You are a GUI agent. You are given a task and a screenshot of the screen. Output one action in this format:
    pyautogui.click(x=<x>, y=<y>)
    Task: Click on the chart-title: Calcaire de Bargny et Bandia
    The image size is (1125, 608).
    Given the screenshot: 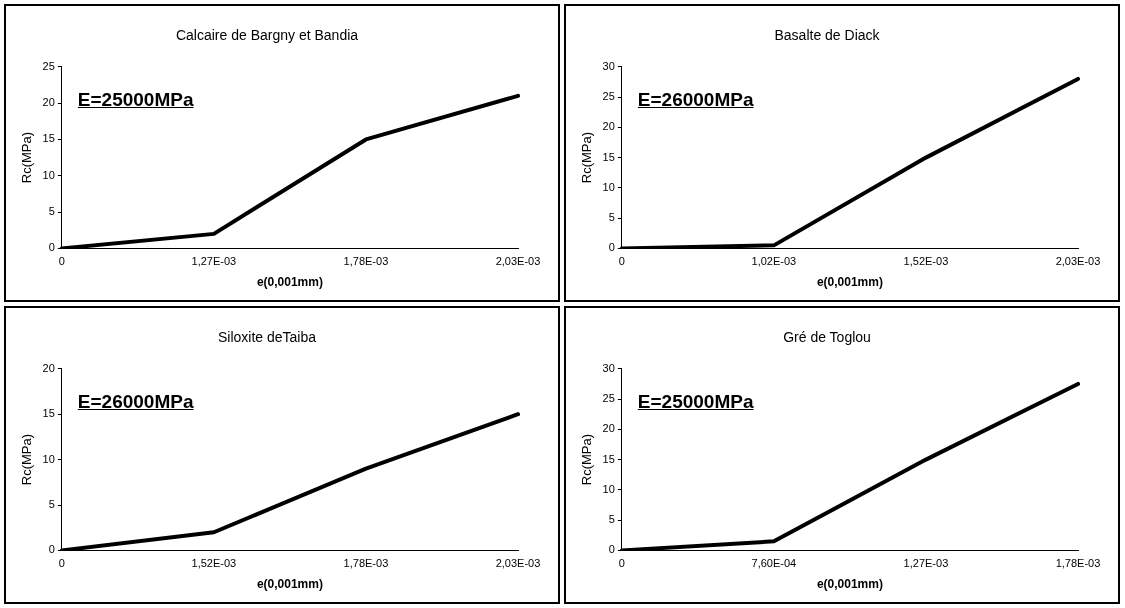 What is the action you would take?
    pyautogui.click(x=267, y=35)
    